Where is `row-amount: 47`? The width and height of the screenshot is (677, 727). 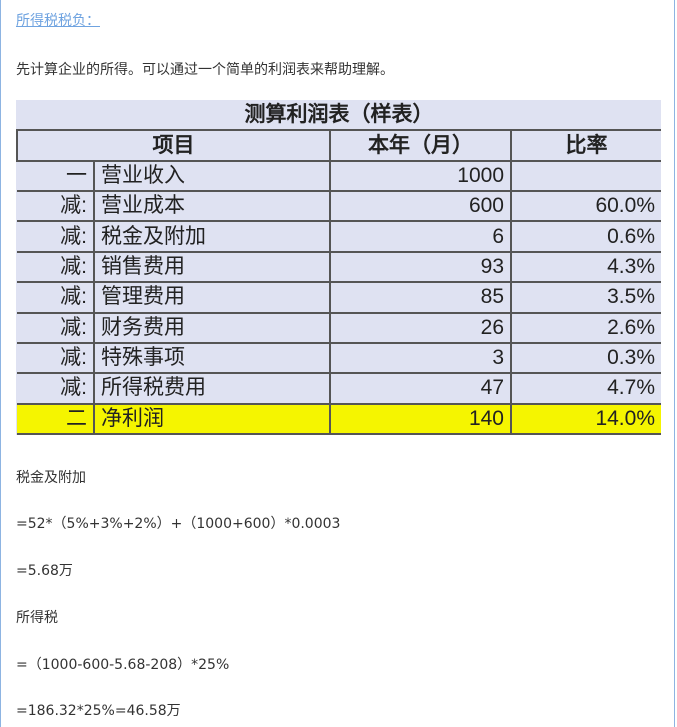 row-amount: 47 is located at coordinates (420, 388).